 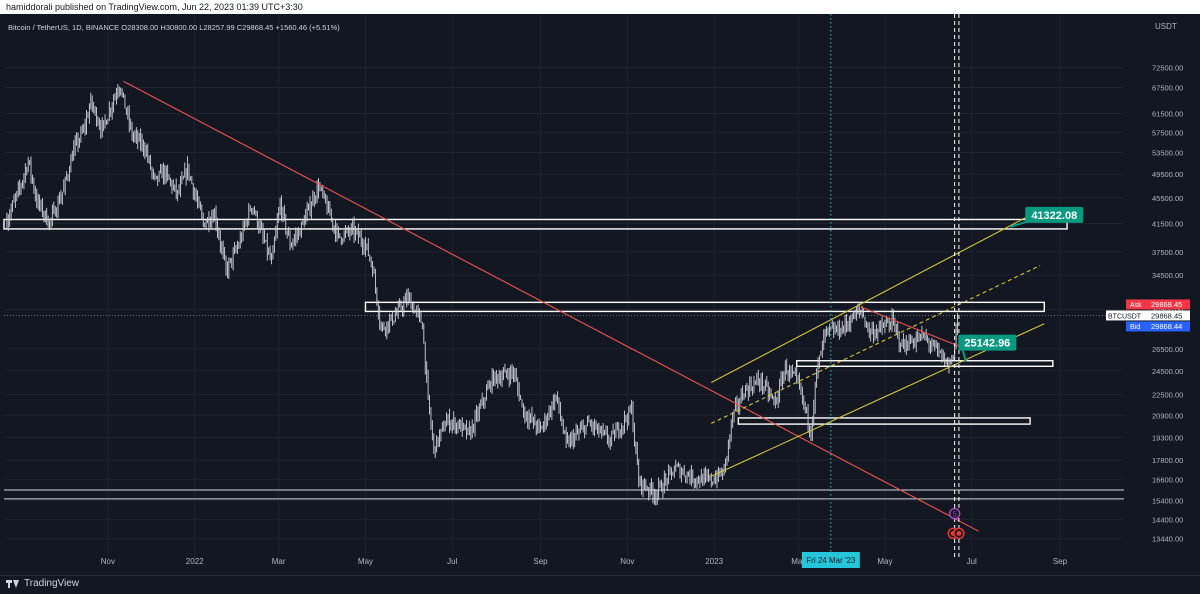 I want to click on ask-badge, so click(x=1137, y=304).